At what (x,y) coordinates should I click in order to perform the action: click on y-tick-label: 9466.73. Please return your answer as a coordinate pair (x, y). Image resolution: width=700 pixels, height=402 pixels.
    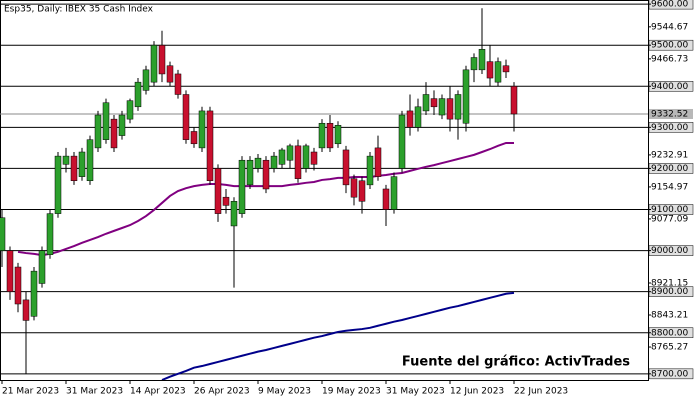
    Looking at the image, I should click on (669, 59).